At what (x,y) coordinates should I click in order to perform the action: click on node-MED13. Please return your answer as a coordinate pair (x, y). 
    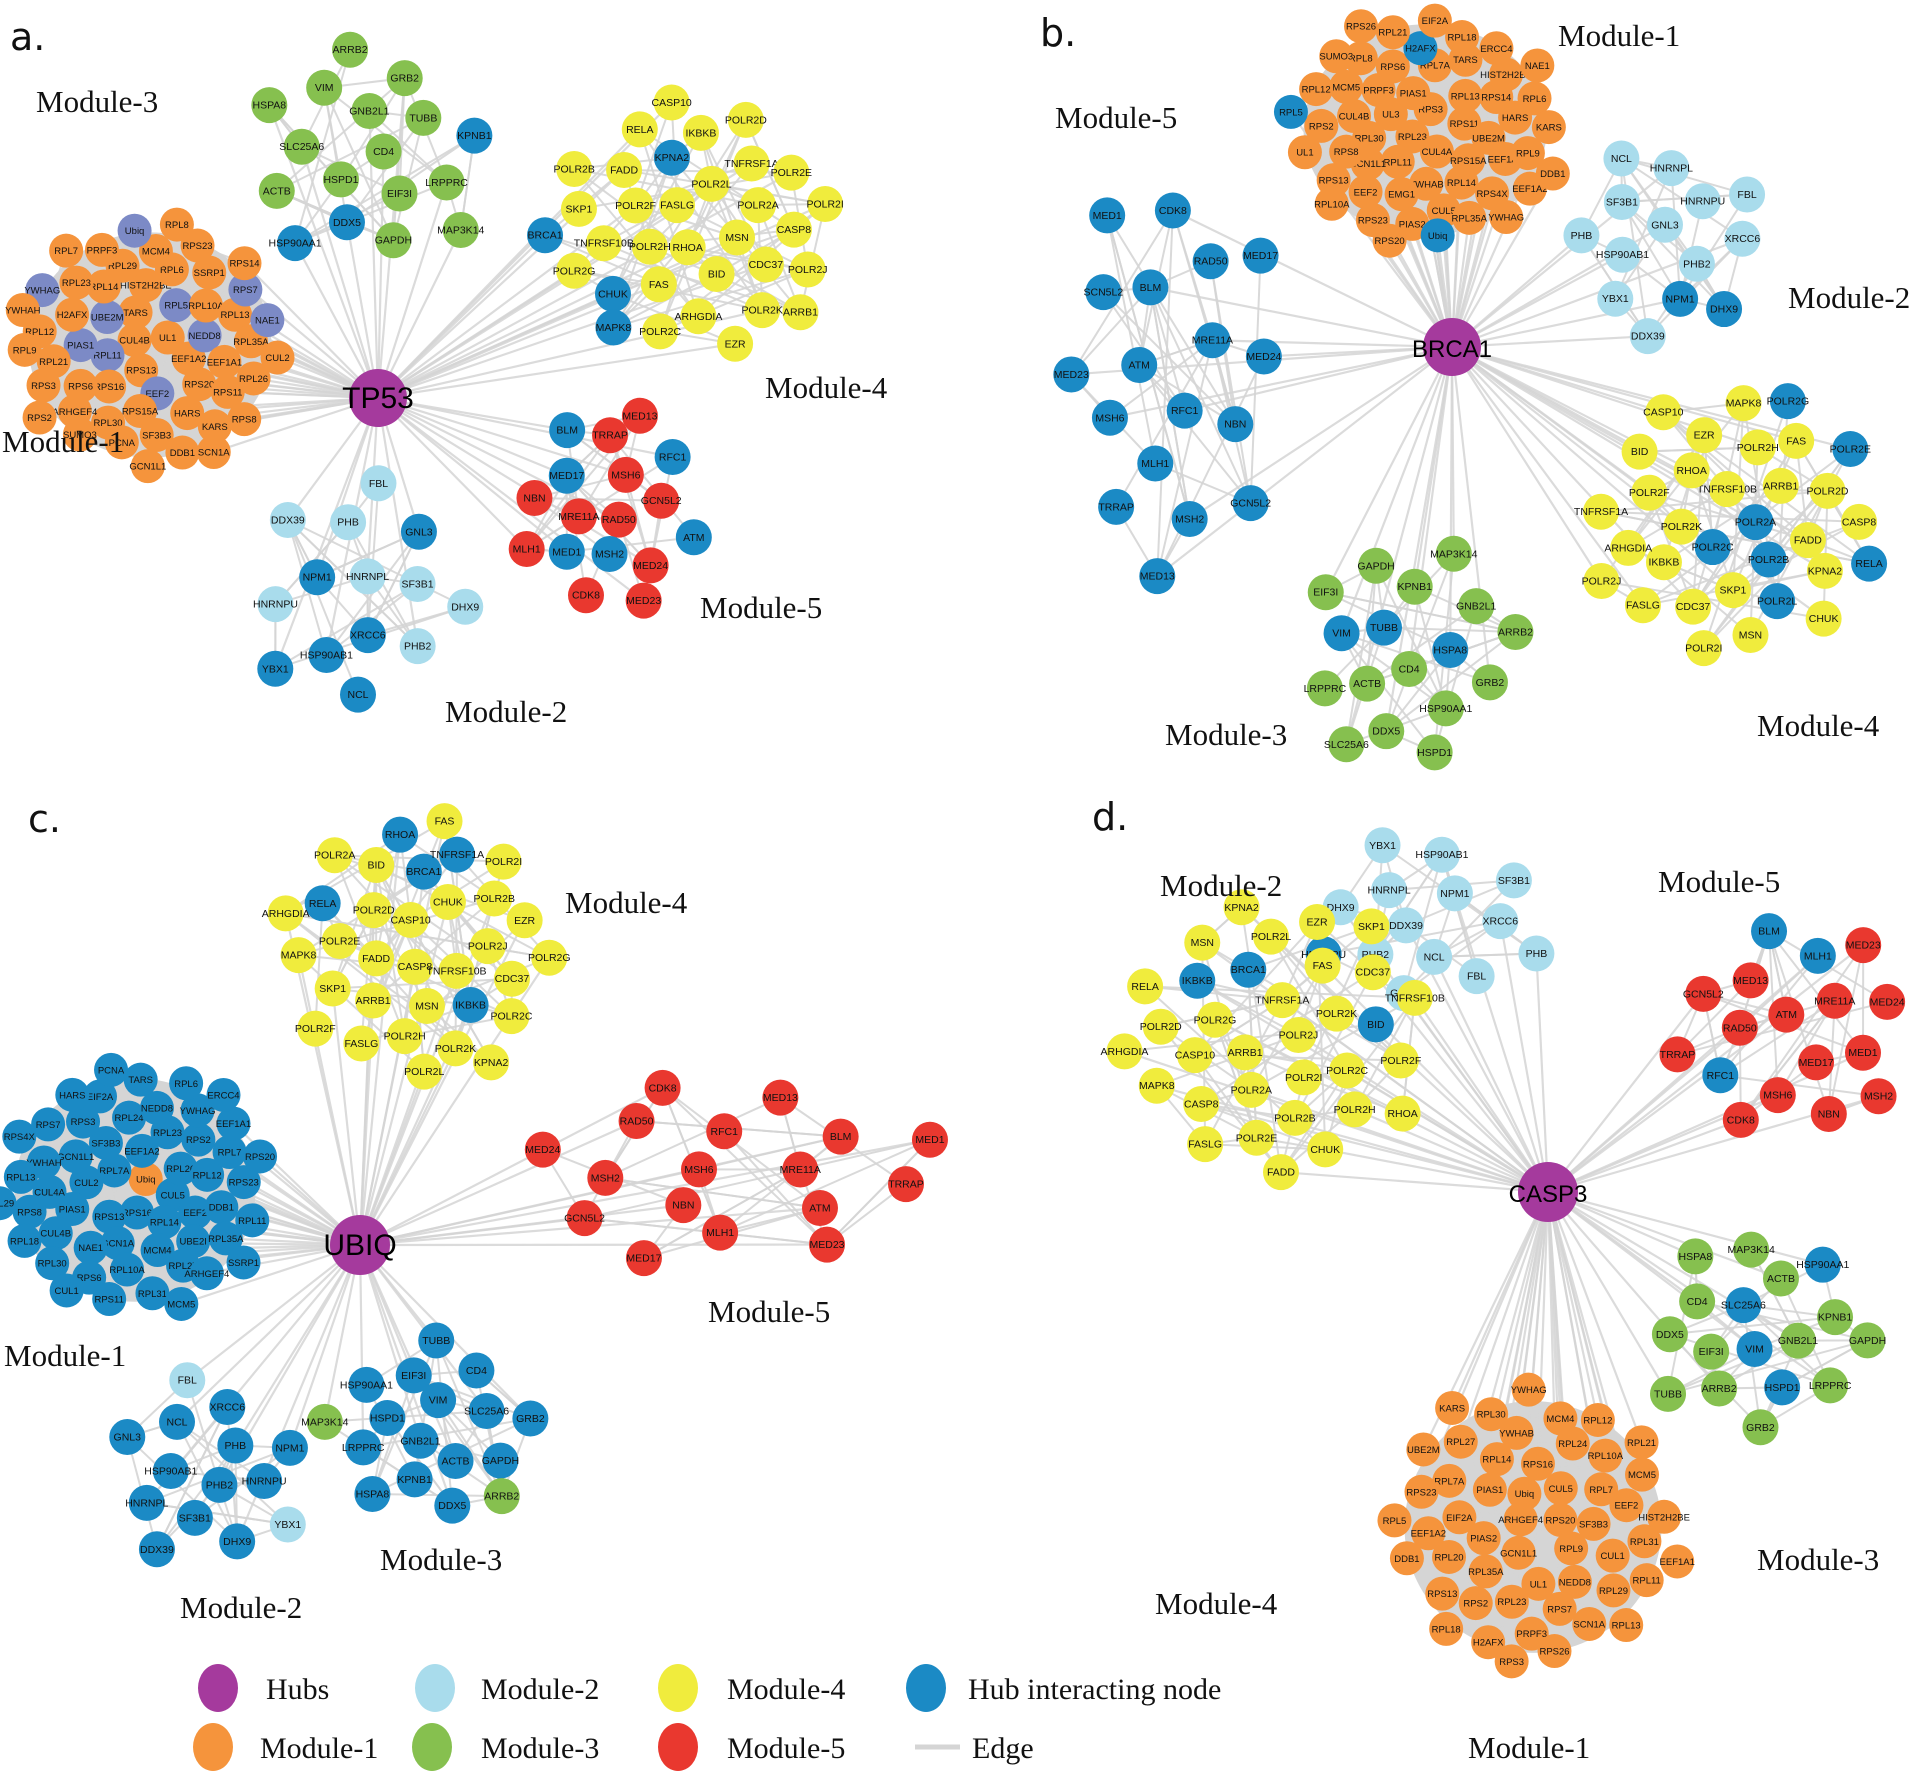
    Looking at the image, I should click on (639, 415).